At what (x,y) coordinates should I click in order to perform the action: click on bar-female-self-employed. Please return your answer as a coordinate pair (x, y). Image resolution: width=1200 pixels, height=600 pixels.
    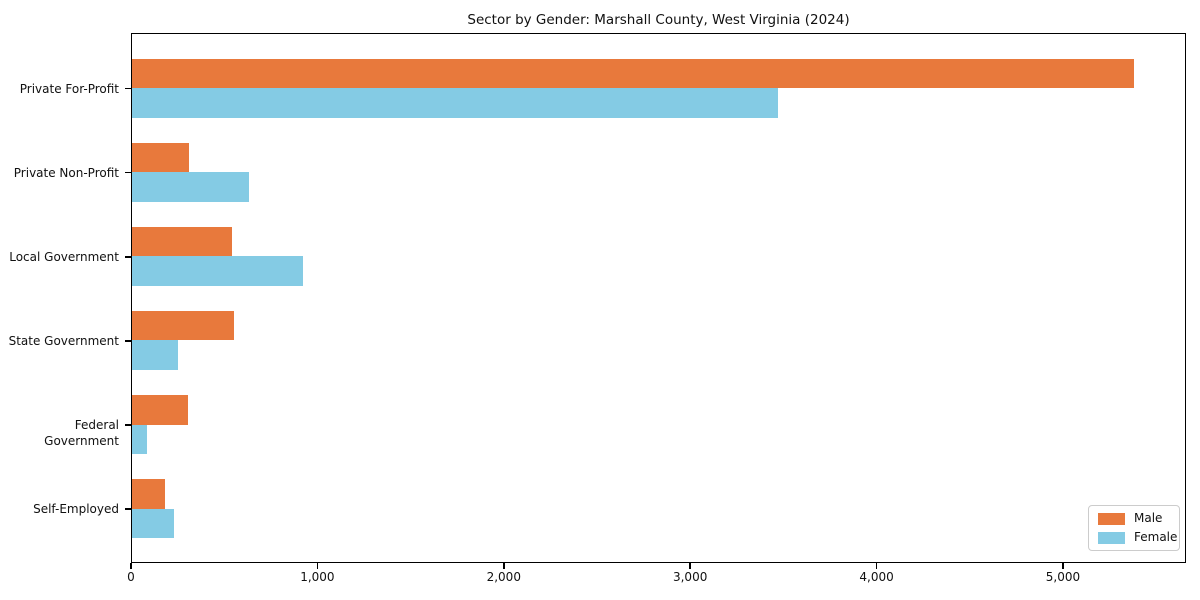
    Looking at the image, I should click on (153, 523).